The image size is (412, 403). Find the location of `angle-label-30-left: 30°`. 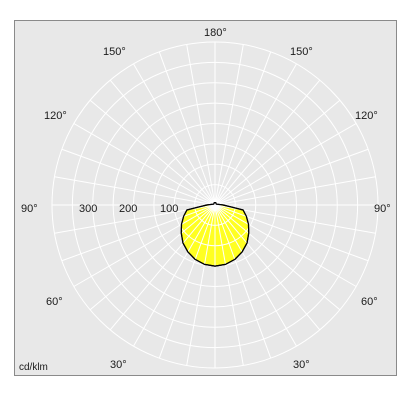

angle-label-30-left: 30° is located at coordinates (118, 365).